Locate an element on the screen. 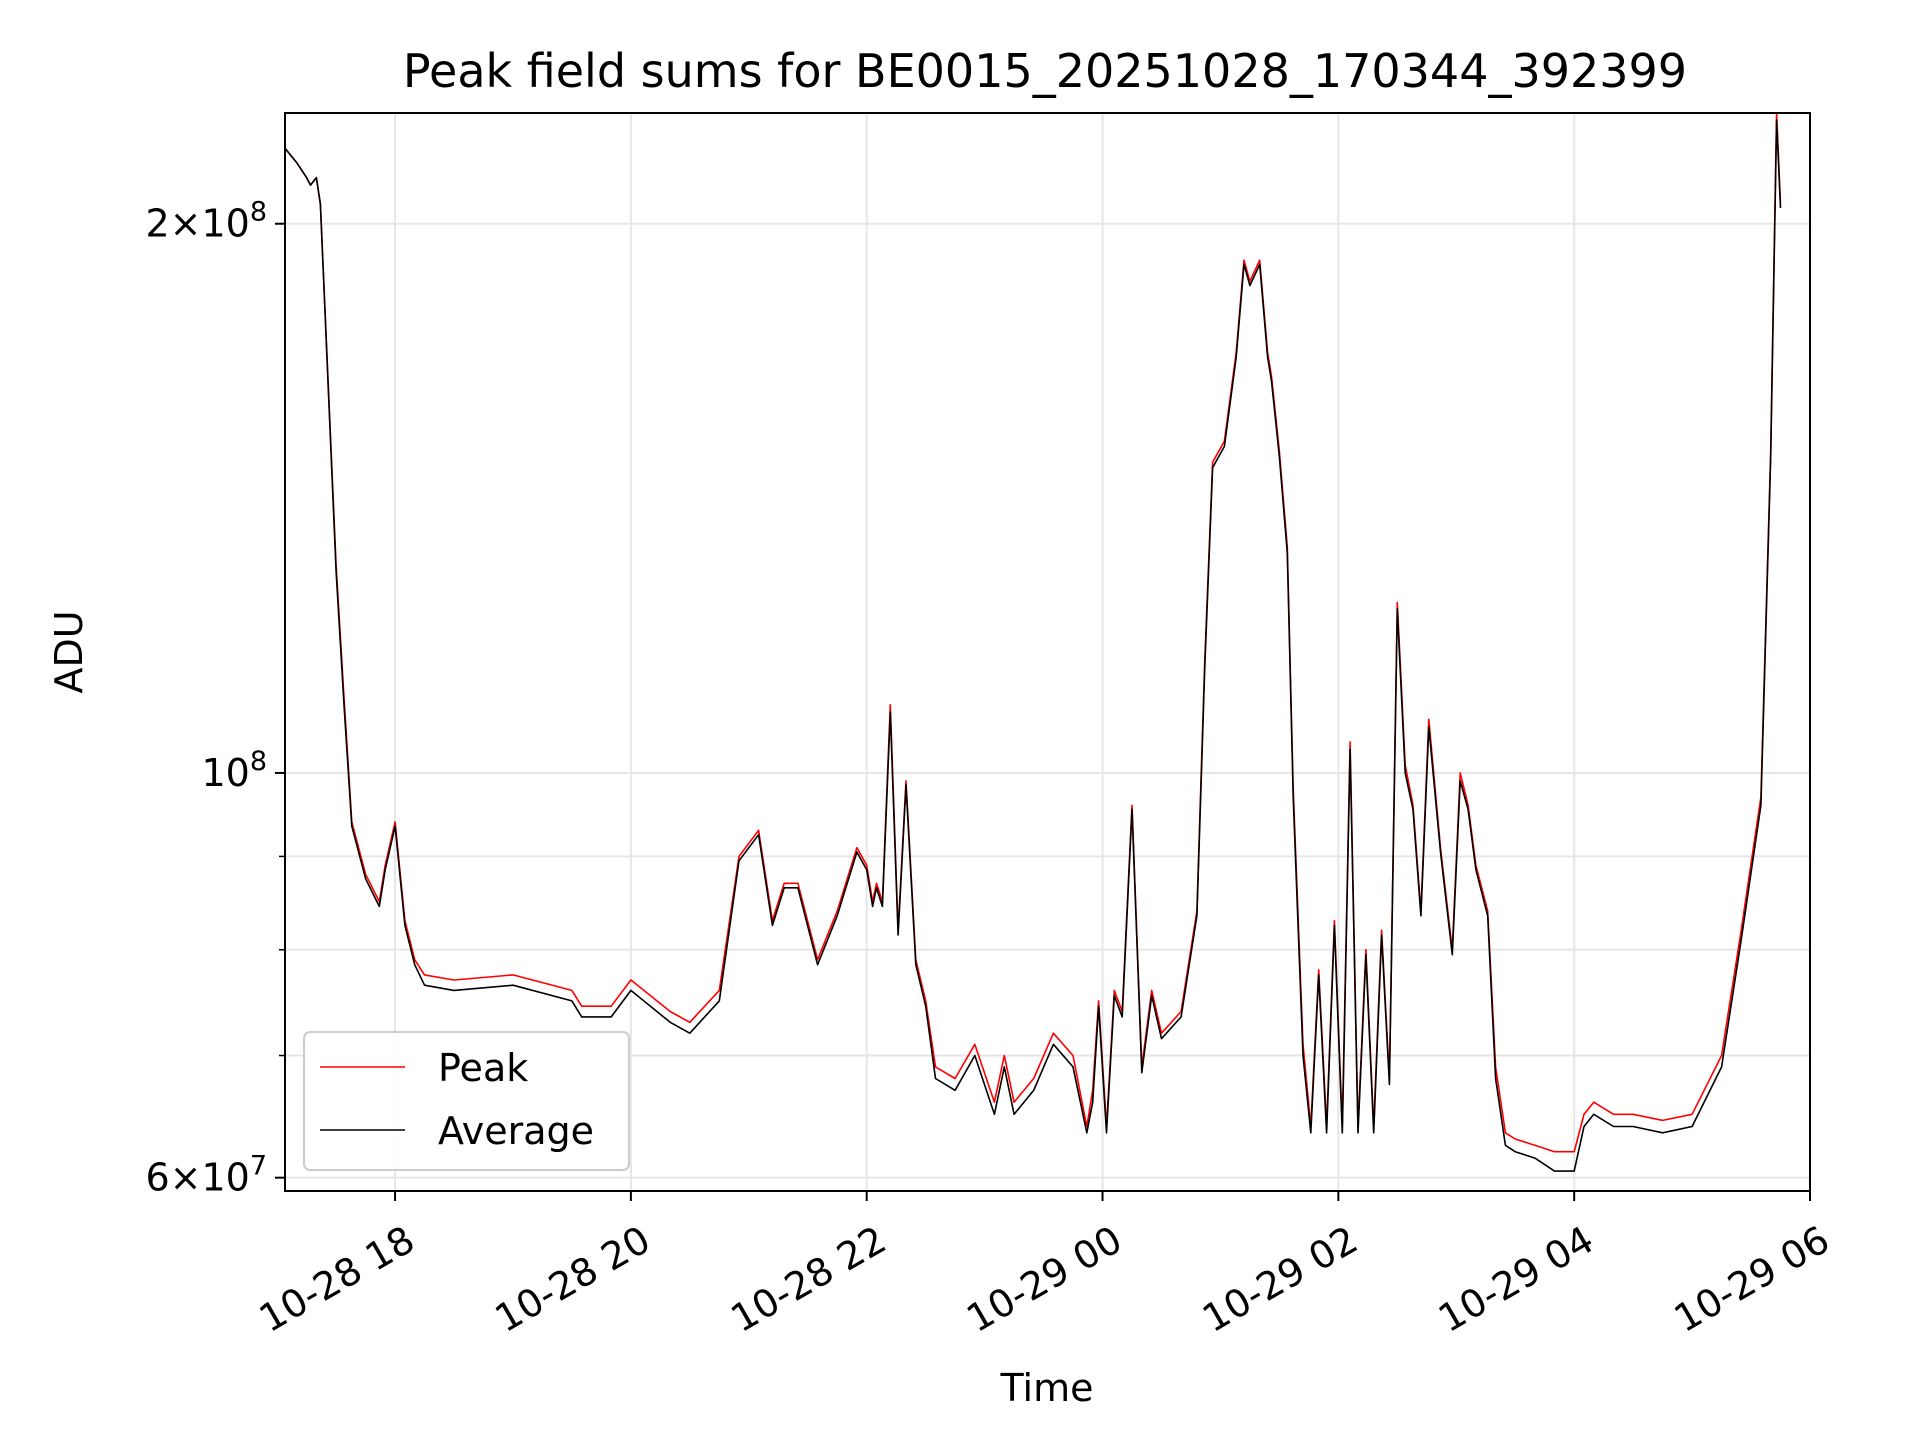 The width and height of the screenshot is (1920, 1445). y-axis: 6×107 108 2×108 is located at coordinates (215, 698).